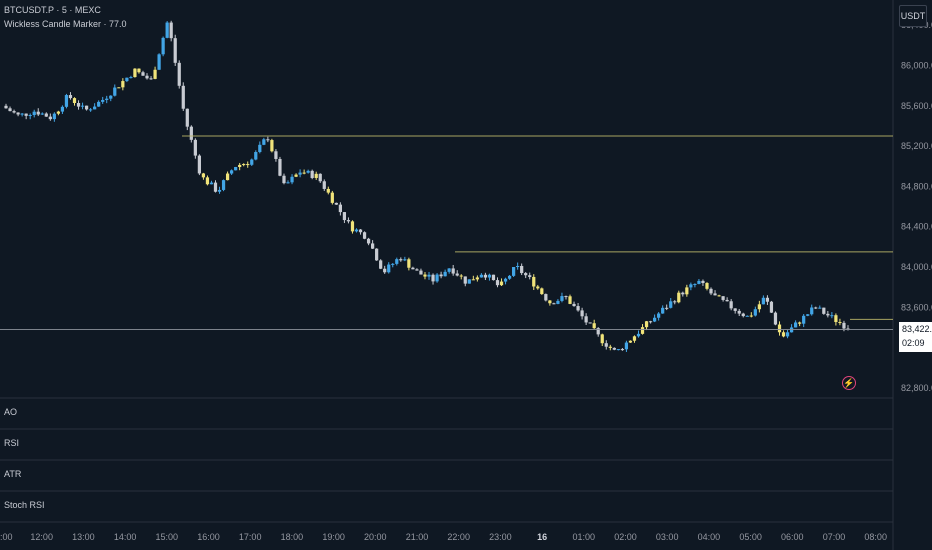 Image resolution: width=932 pixels, height=550 pixels. What do you see at coordinates (417, 537) in the screenshot?
I see `x-tick-label: 21:00` at bounding box center [417, 537].